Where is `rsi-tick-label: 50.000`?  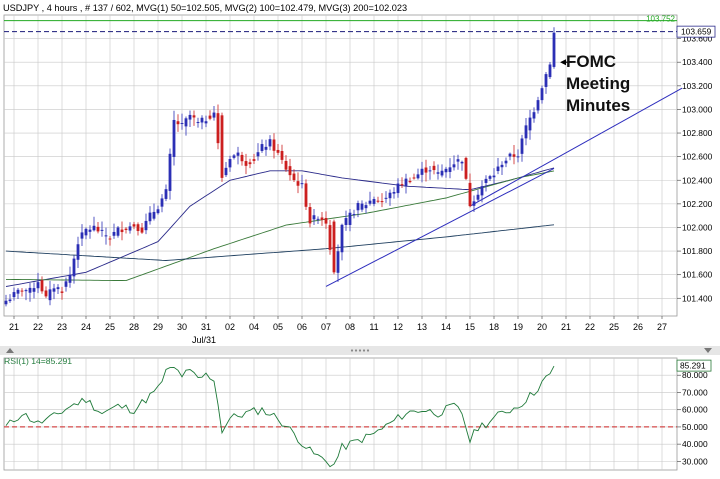 rsi-tick-label: 50.000 is located at coordinates (695, 427).